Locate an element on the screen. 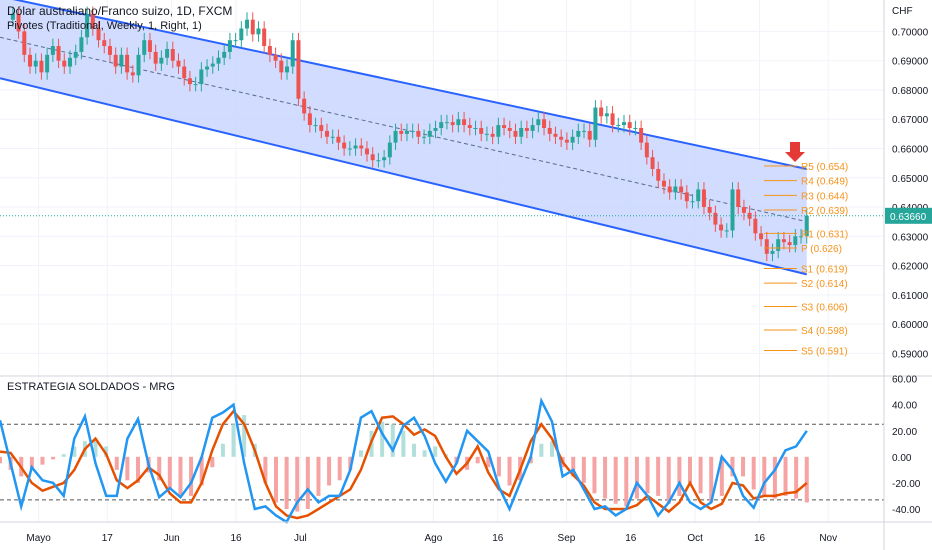 The height and width of the screenshot is (550, 932). x-tick-label: Jul is located at coordinates (300, 538).